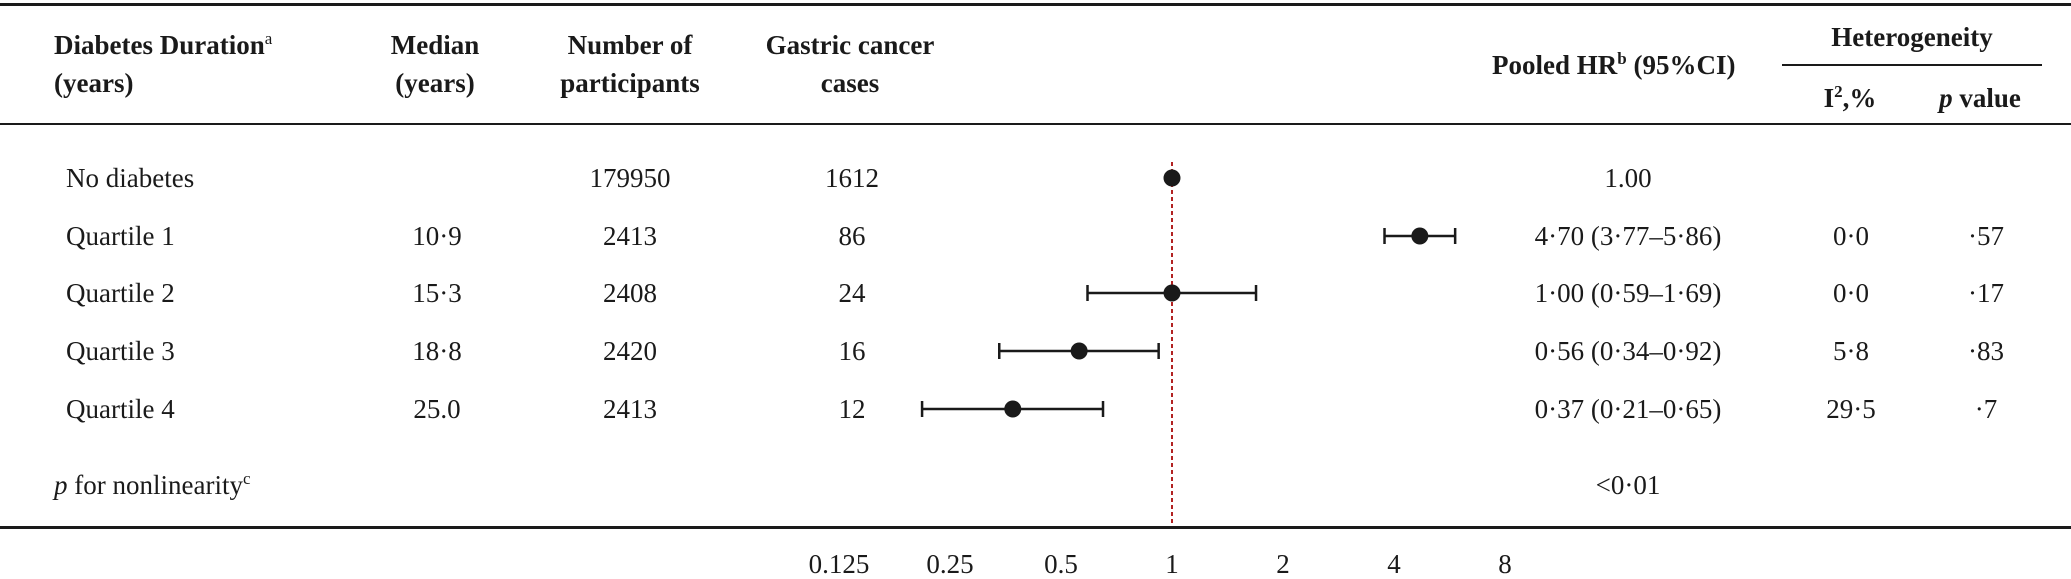 The image size is (2071, 579). I want to click on nonlinearity-value: <0·01, so click(1628, 485).